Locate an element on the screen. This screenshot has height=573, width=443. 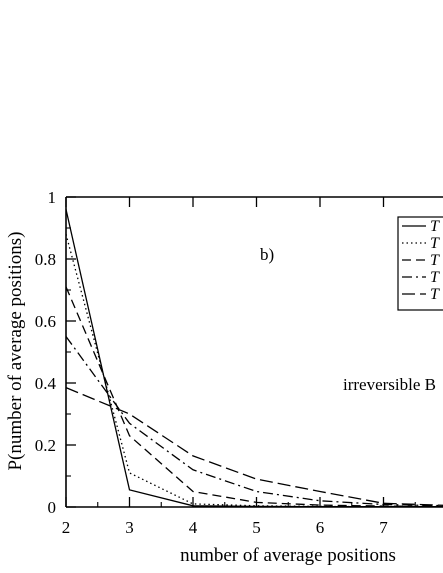
annotation-text: irreversible B is located at coordinates (389, 384).